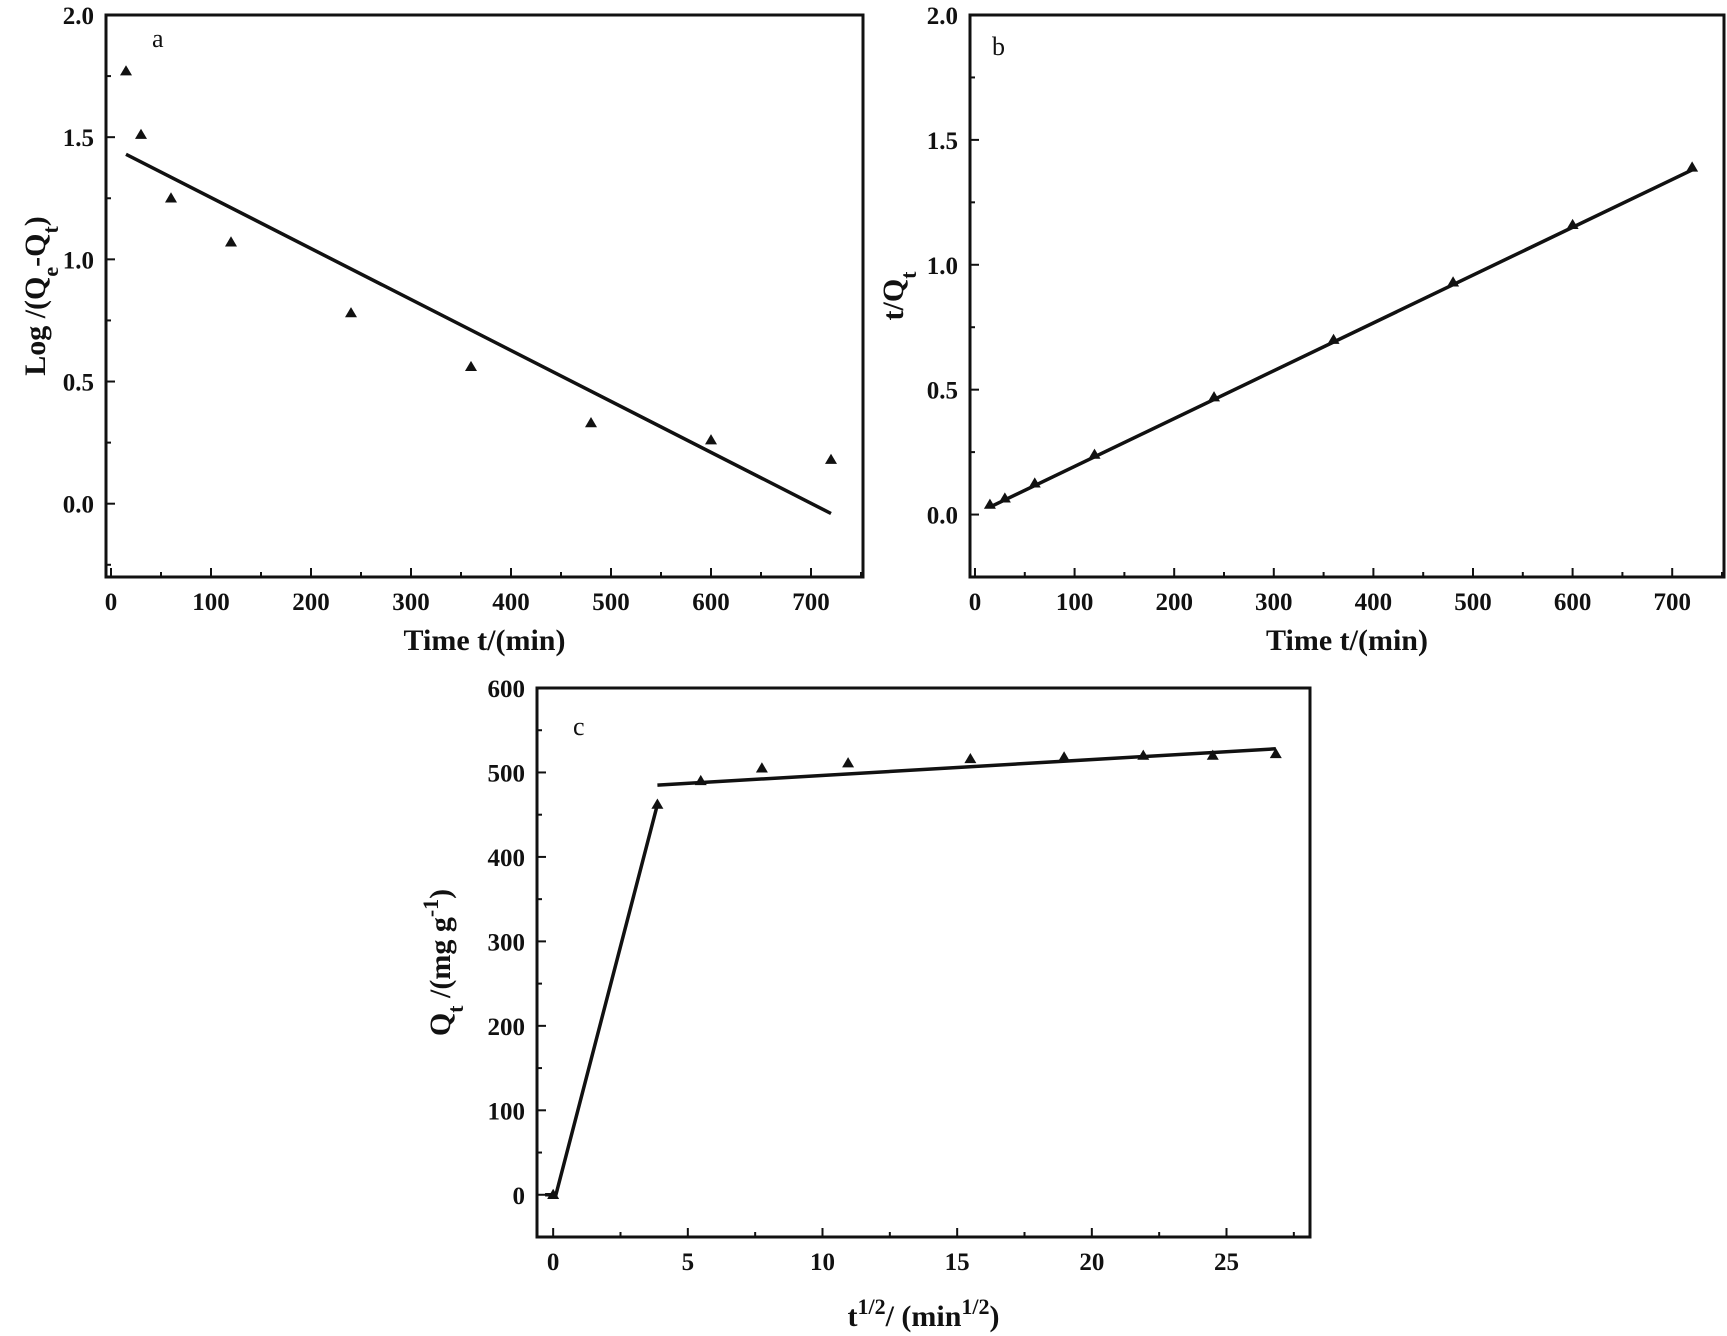 The width and height of the screenshot is (1727, 1336). I want to click on x-tick-label: 15, so click(957, 1262).